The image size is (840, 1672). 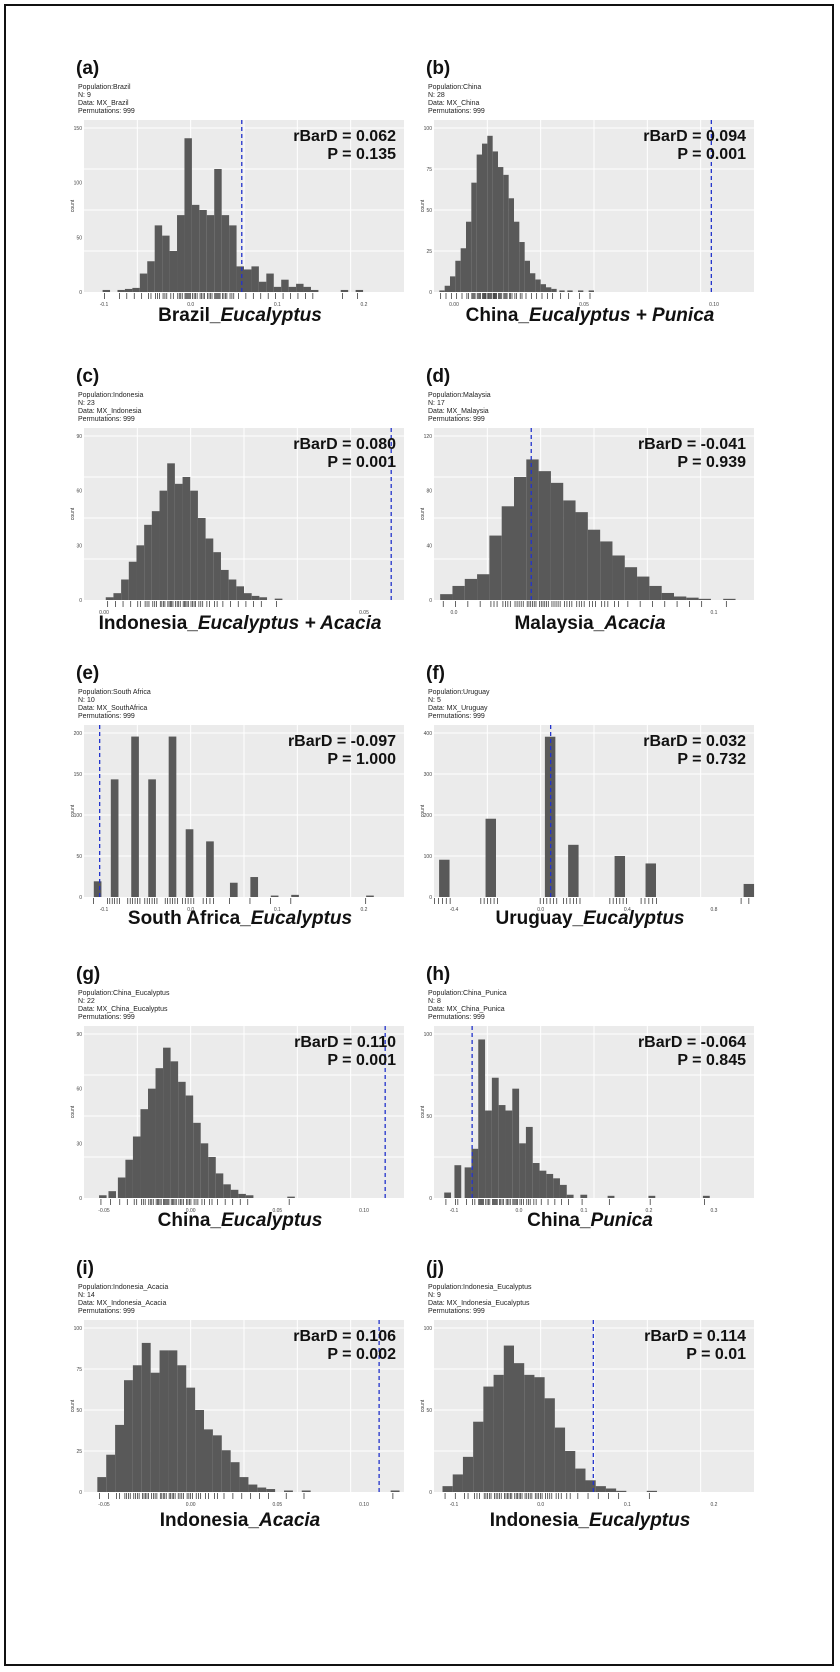 I want to click on p-value: P = 1.000, so click(x=361, y=759).